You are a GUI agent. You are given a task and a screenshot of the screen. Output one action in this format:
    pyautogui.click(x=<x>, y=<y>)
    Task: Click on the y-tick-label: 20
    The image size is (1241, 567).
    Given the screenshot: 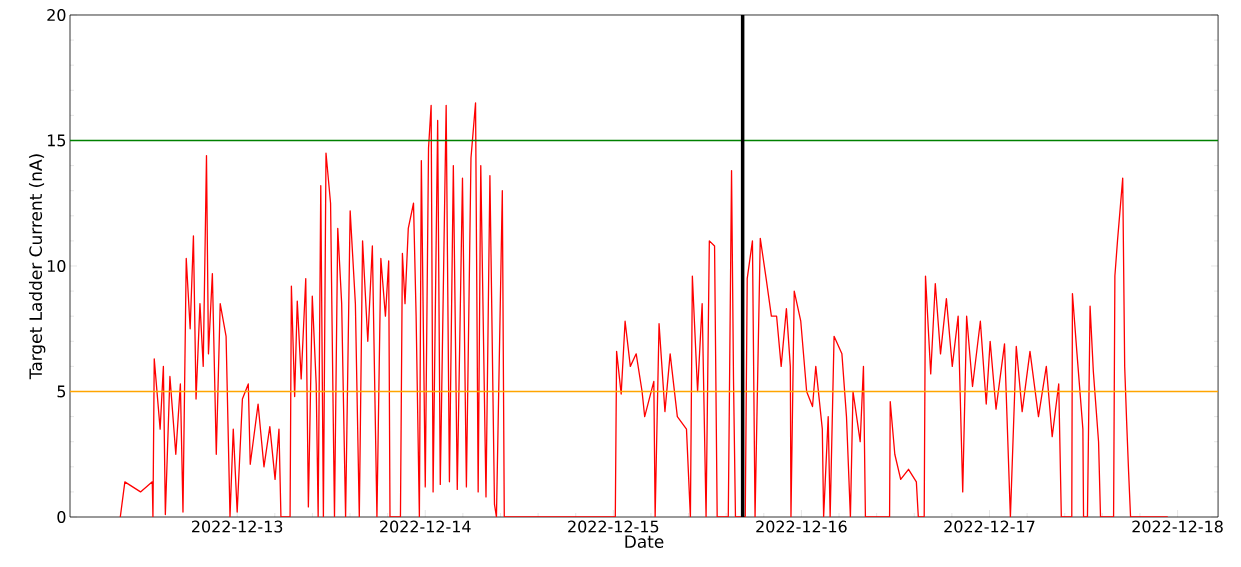 What is the action you would take?
    pyautogui.click(x=56, y=15)
    